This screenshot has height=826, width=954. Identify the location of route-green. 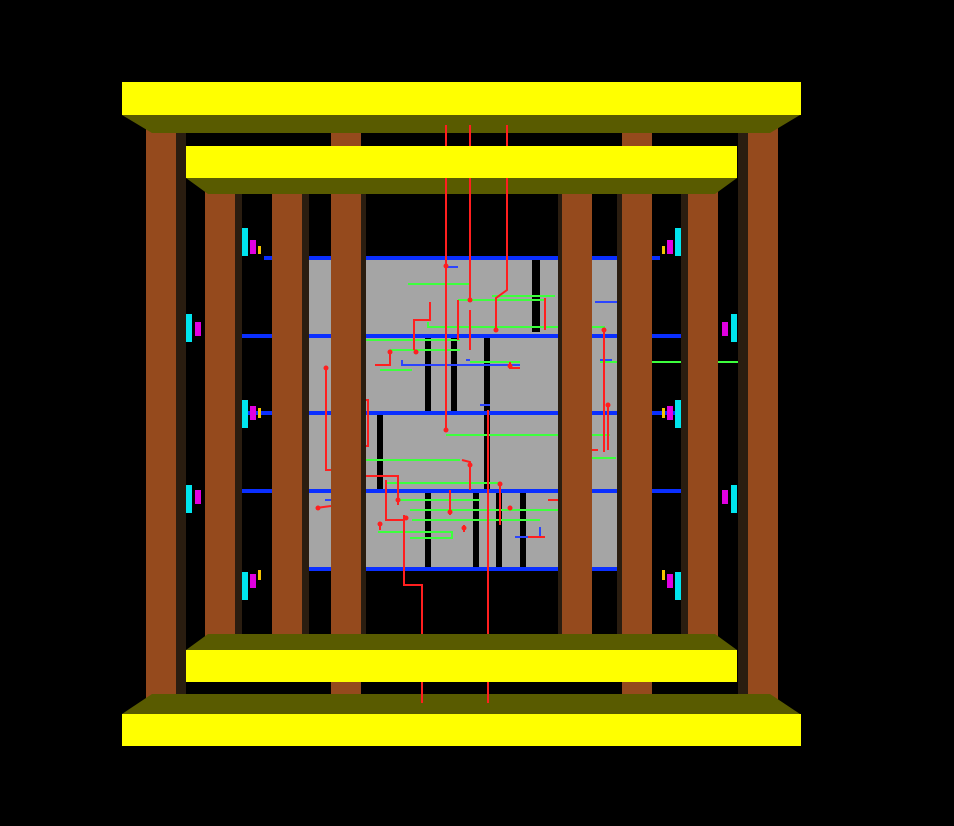
(415, 535).